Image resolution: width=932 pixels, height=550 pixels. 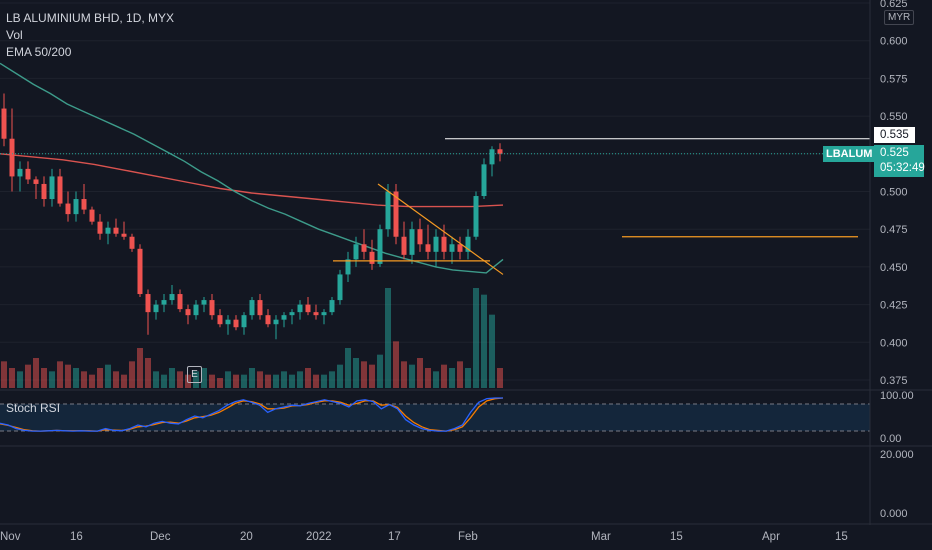 What do you see at coordinates (246, 537) in the screenshot?
I see `time-tick-label: 20` at bounding box center [246, 537].